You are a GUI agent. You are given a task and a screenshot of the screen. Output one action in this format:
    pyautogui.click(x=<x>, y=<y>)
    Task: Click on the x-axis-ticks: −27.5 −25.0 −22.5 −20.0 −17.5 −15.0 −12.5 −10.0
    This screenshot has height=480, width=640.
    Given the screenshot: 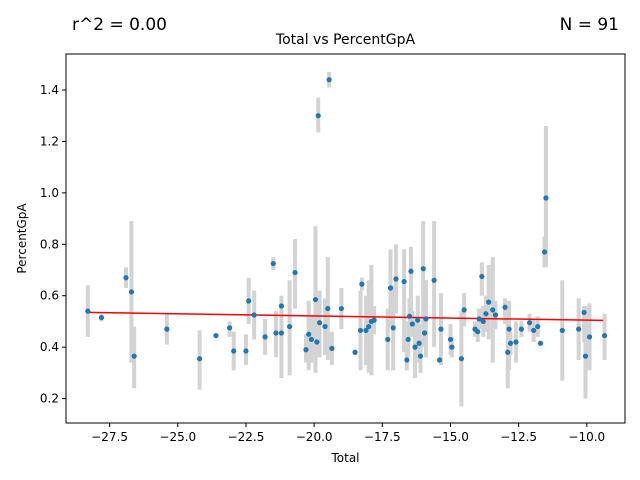 What is the action you would take?
    pyautogui.click(x=348, y=433)
    